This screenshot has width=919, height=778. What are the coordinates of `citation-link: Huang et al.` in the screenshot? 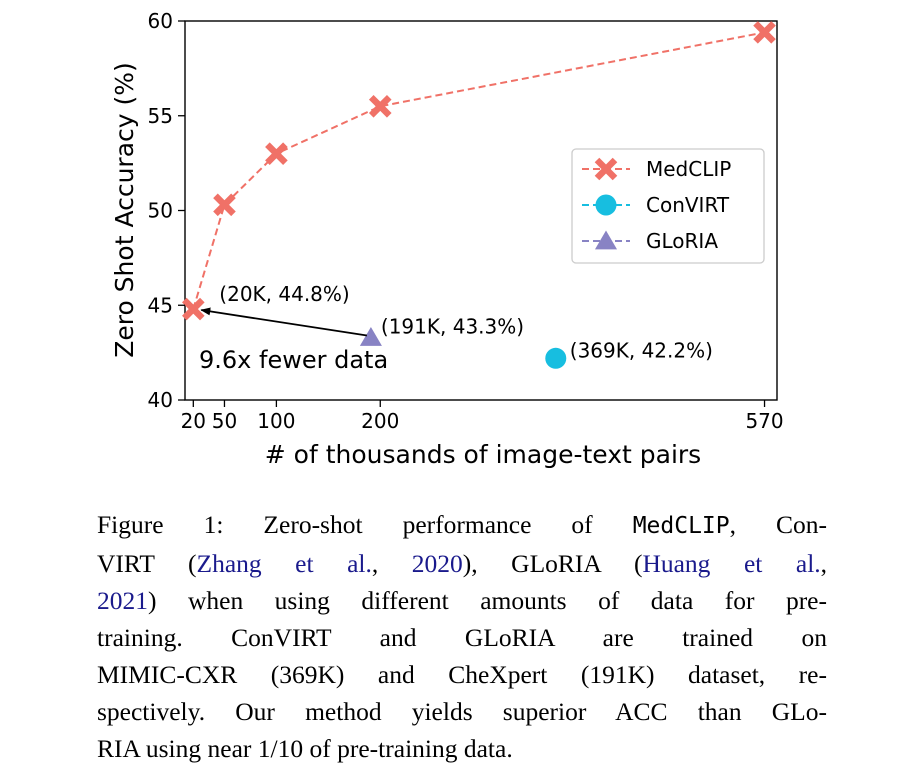 It's located at (731, 563).